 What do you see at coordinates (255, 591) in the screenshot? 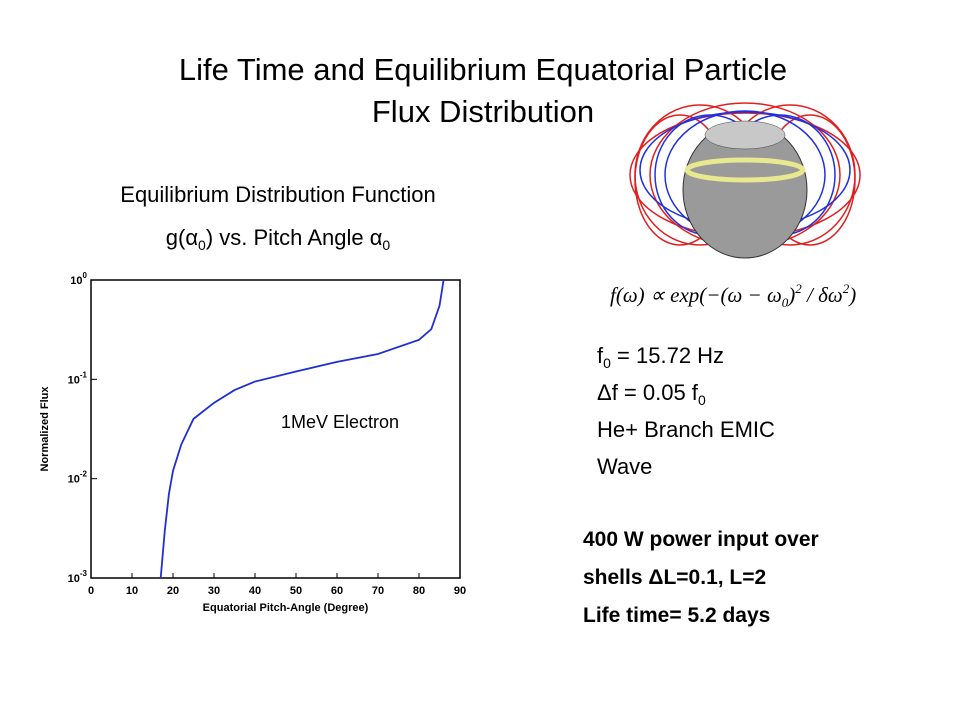
I see `x-tick-label: 40` at bounding box center [255, 591].